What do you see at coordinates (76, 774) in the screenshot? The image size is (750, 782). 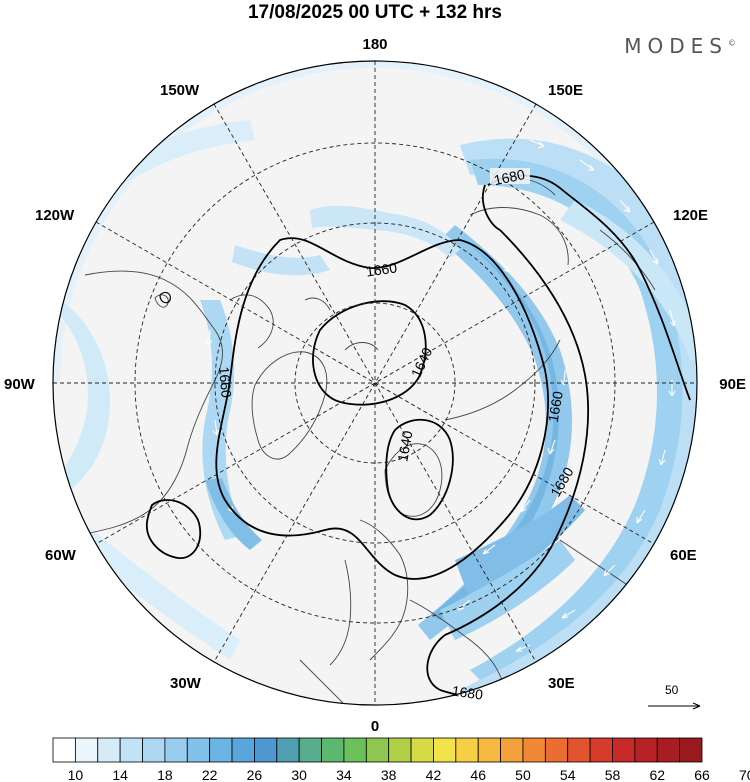 I see `colorbar-tick-label: 10` at bounding box center [76, 774].